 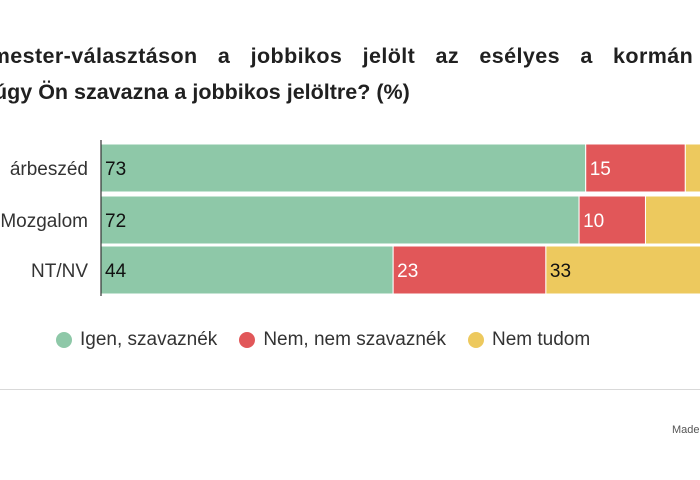 I want to click on legend-label: Nem tudom, so click(x=541, y=339).